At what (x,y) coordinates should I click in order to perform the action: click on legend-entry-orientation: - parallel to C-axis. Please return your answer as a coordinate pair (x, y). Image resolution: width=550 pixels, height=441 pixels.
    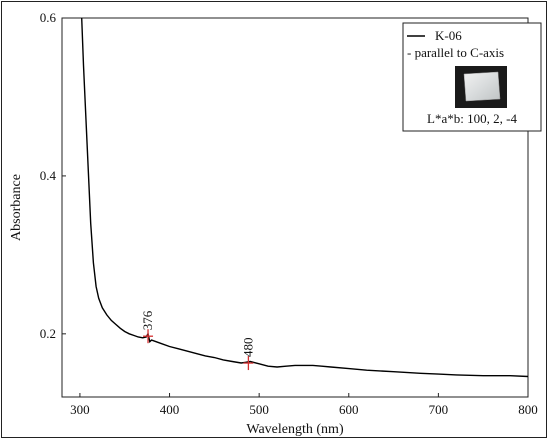
    Looking at the image, I should click on (455, 52).